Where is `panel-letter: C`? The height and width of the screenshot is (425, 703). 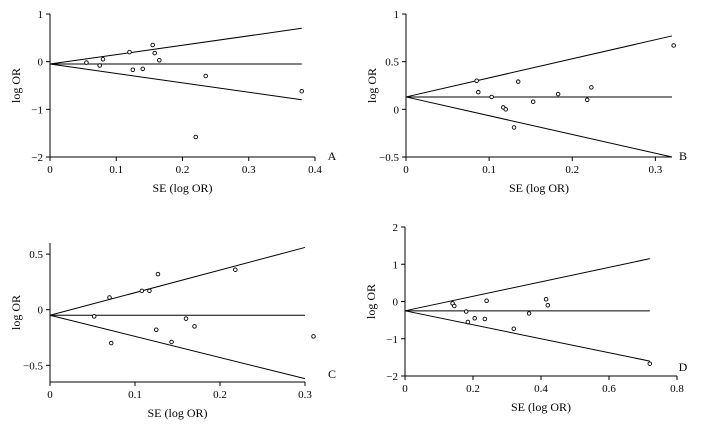
panel-letter: C is located at coordinates (332, 374).